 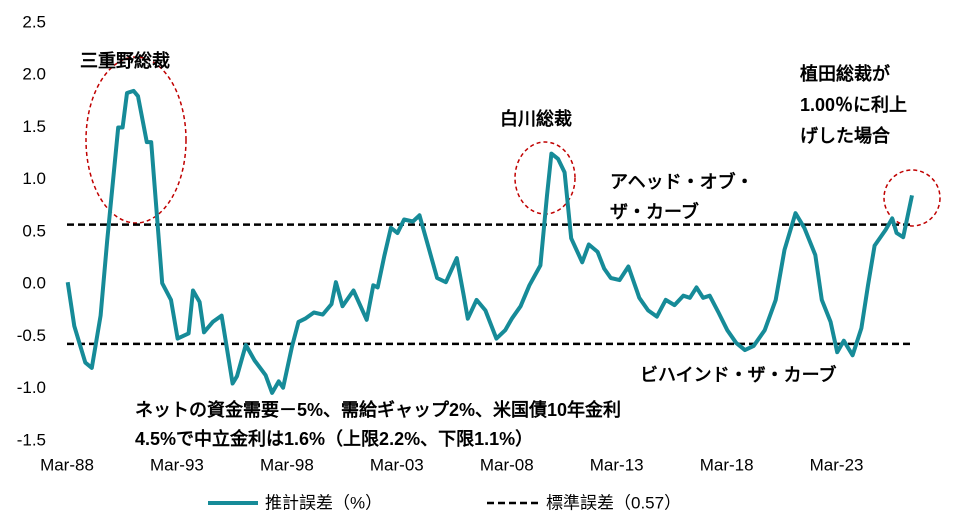 What do you see at coordinates (67, 464) in the screenshot?
I see `x-tick-label: Mar-88` at bounding box center [67, 464].